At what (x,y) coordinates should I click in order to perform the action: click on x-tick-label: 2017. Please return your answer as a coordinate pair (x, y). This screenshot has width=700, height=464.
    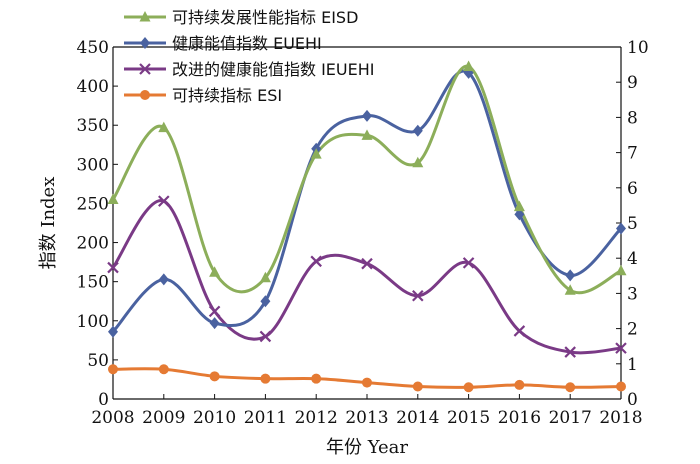
    Looking at the image, I should click on (570, 418).